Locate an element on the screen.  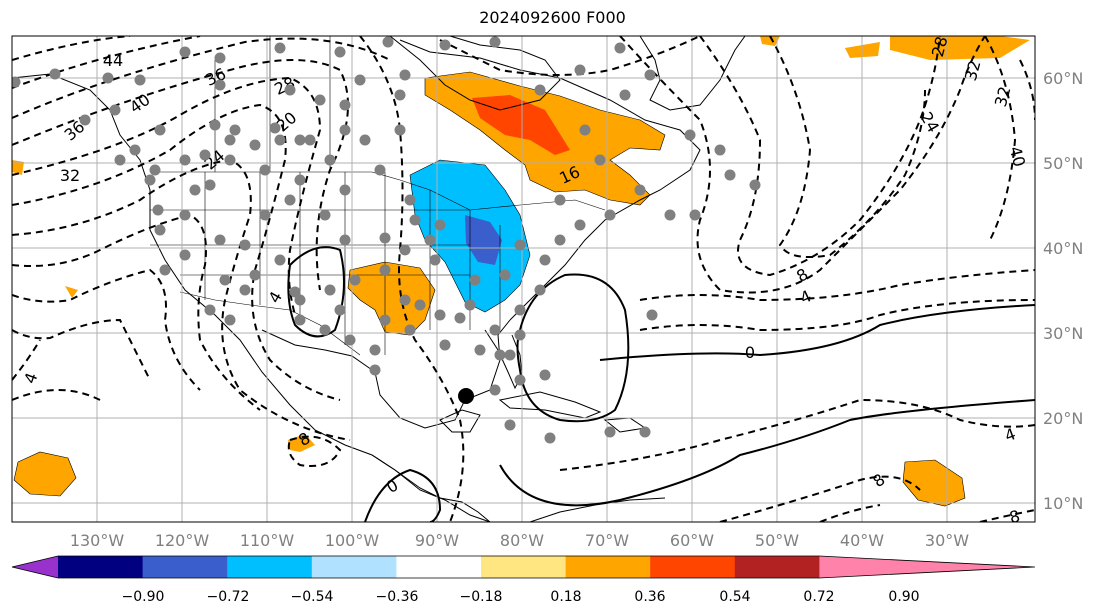
colorbar is located at coordinates (523, 567).